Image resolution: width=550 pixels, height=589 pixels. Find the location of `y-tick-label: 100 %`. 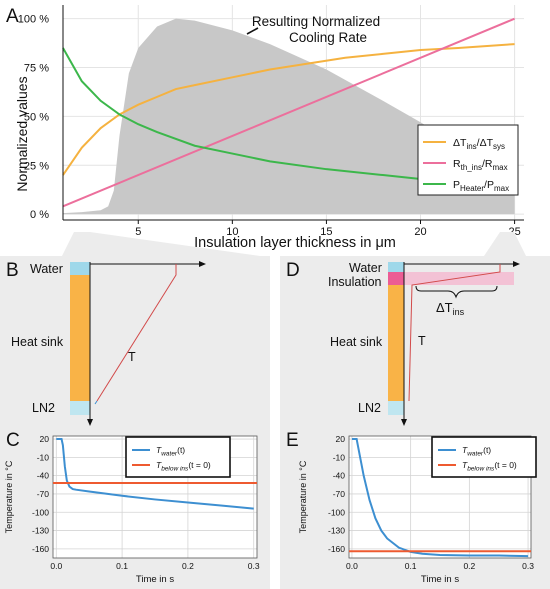

y-tick-label: 100 % is located at coordinates (33, 20).